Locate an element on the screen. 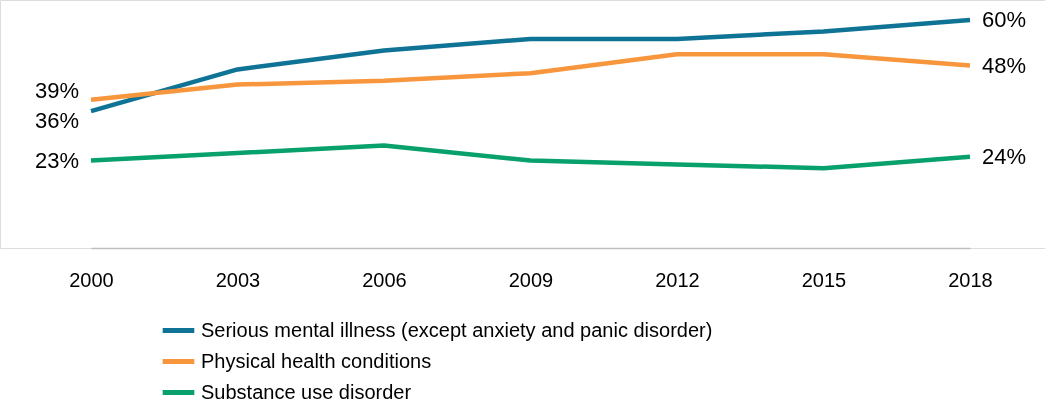 The height and width of the screenshot is (412, 1045). x-tick-label: 2018 is located at coordinates (970, 279).